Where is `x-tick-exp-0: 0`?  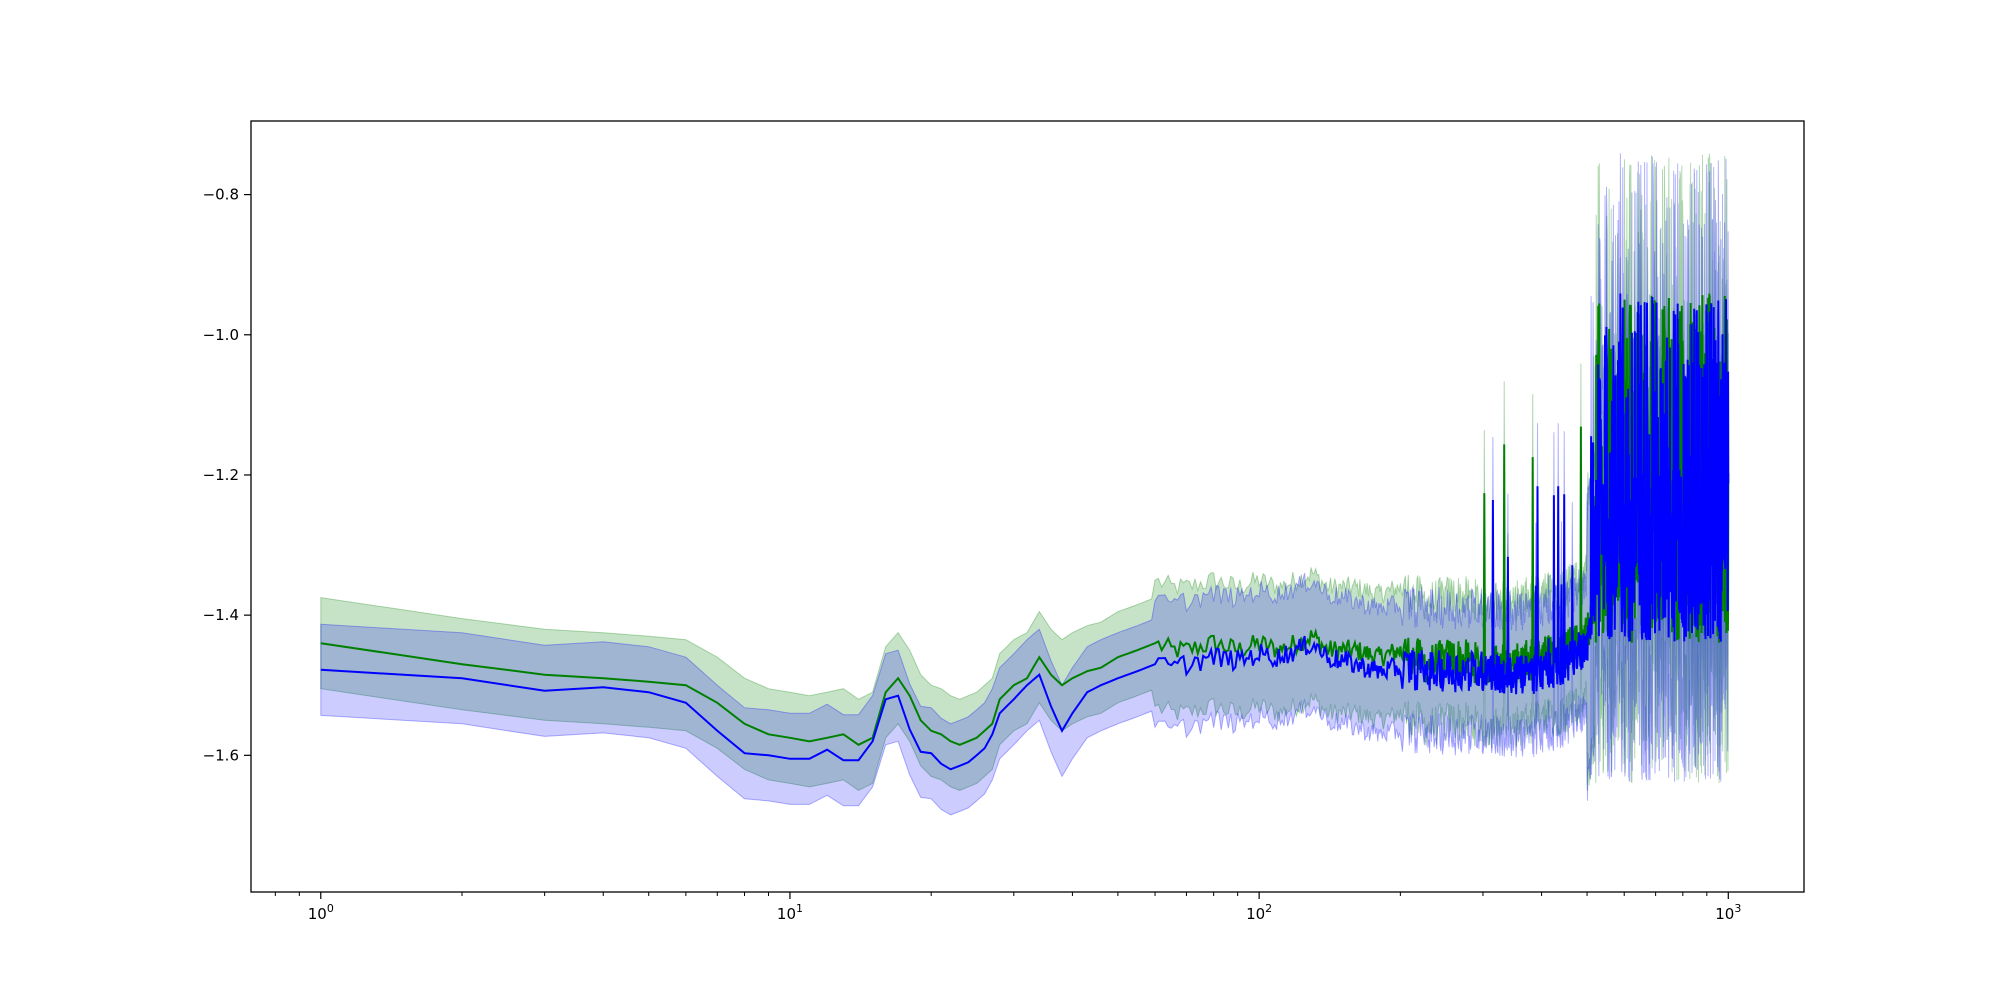 x-tick-exp-0: 0 is located at coordinates (330, 908).